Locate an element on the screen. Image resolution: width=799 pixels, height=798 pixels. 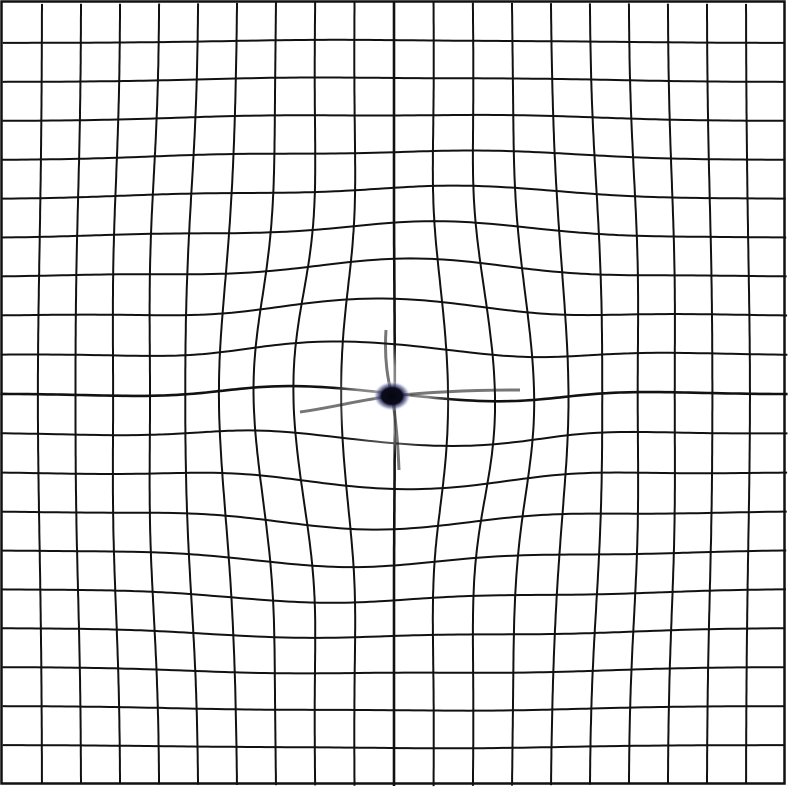
fixation-dot is located at coordinates (392, 396).